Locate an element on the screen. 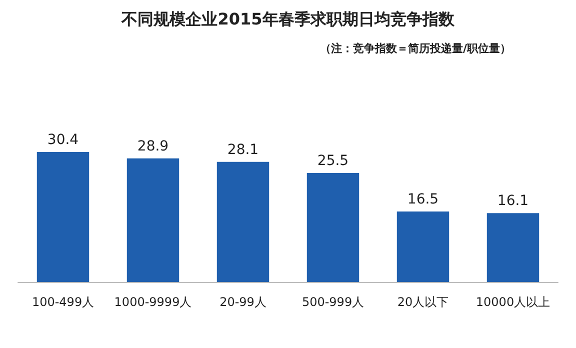 Image resolution: width=576 pixels, height=348 pixels. data-label: 16.5 is located at coordinates (423, 199).